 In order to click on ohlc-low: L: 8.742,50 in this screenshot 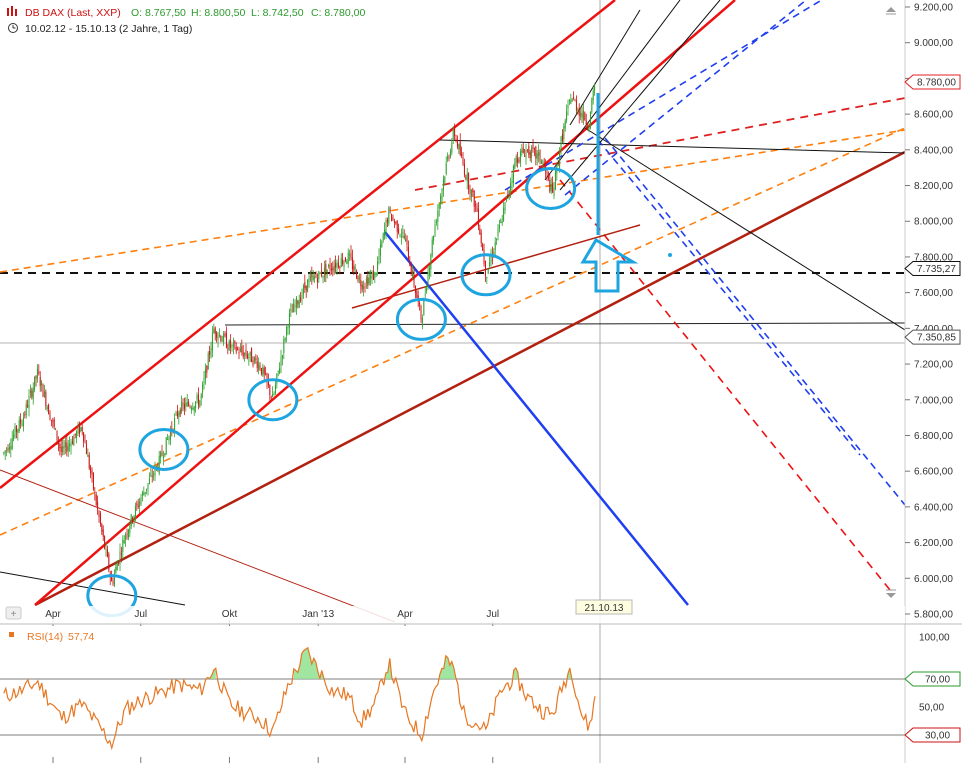, I will do `click(277, 13)`.